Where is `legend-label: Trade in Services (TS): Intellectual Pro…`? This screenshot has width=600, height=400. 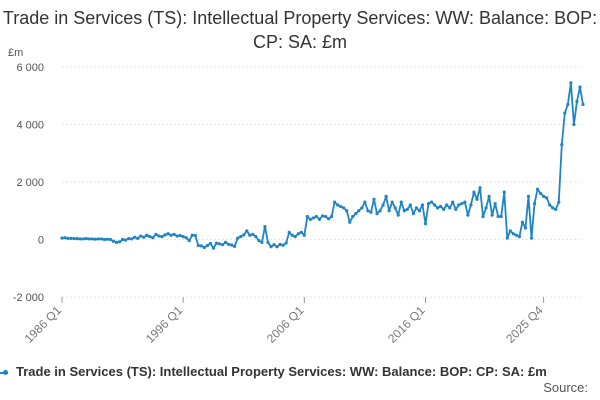
legend-label: Trade in Services (TS): Intellectual Pro… is located at coordinates (281, 371).